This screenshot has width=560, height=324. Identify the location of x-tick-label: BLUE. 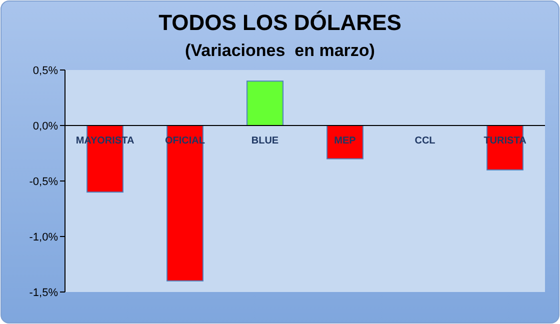
(265, 141).